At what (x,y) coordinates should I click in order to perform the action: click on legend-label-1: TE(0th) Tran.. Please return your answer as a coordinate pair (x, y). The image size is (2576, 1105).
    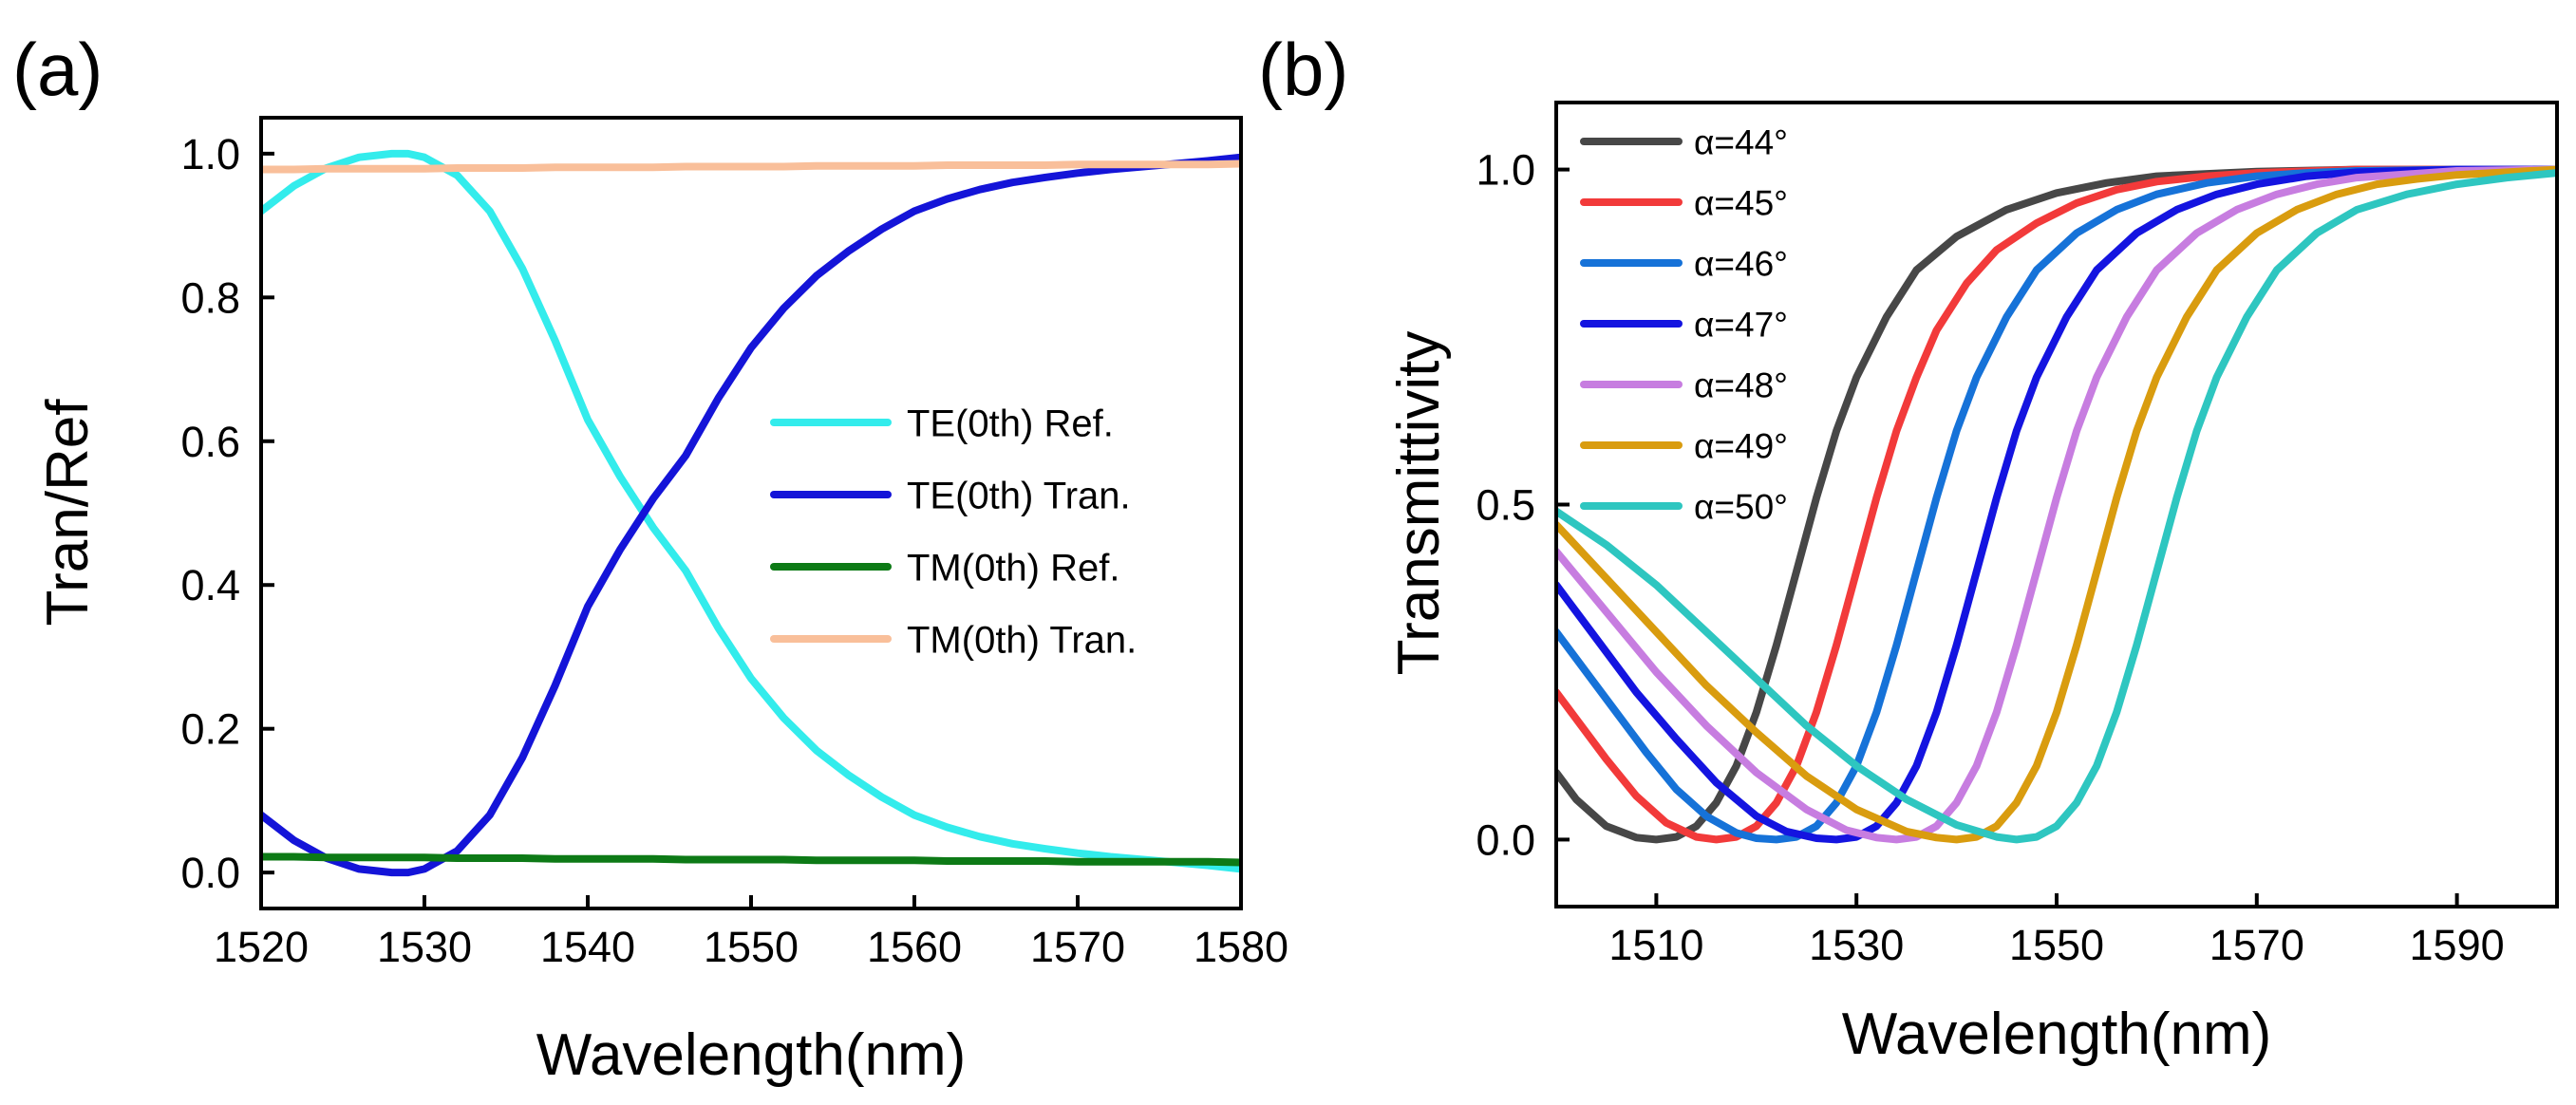
    Looking at the image, I should click on (1019, 496).